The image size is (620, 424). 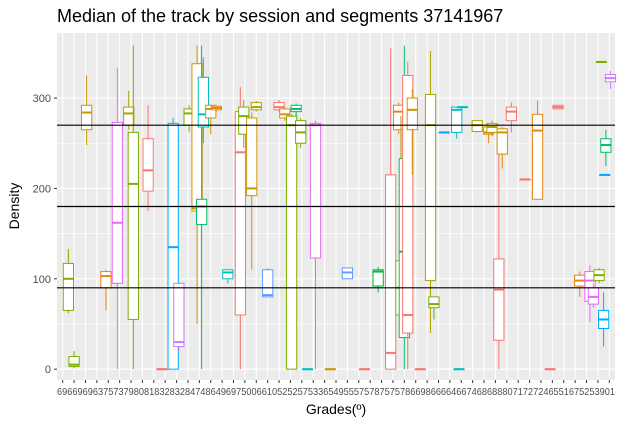 I want to click on y-tick-label: 200, so click(x=42, y=189).